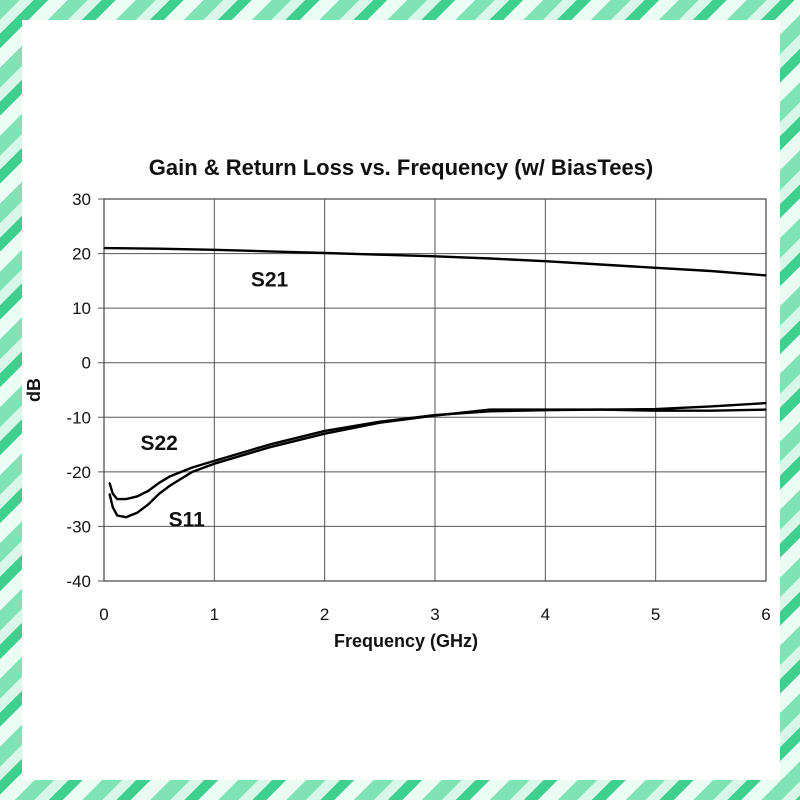  What do you see at coordinates (434, 614) in the screenshot?
I see `x-tick-label: 3` at bounding box center [434, 614].